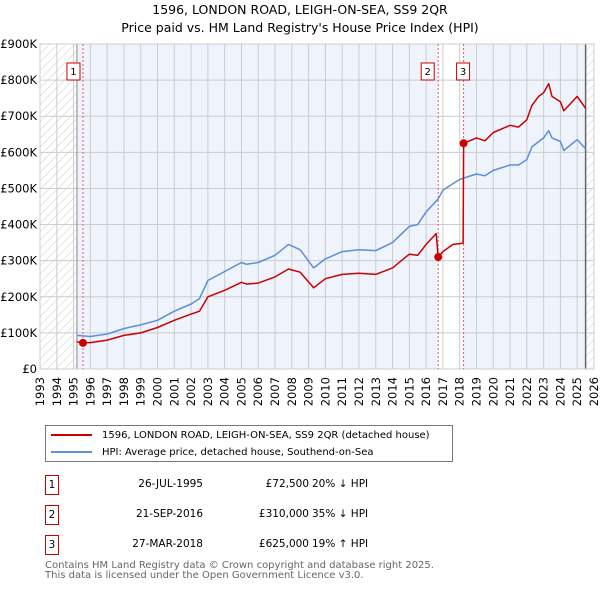 Image resolution: width=600 pixels, height=590 pixels. I want to click on x-tick-label: 2010, so click(325, 391).